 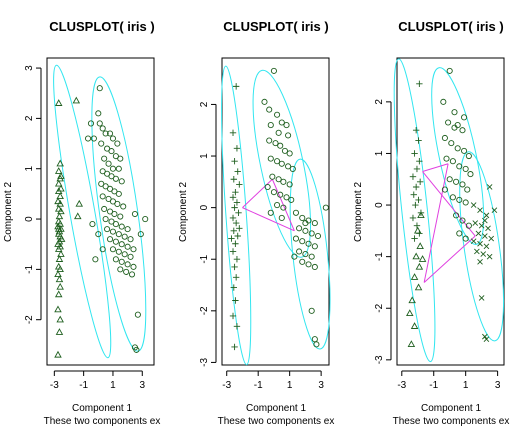 I want to click on panel-2-links, so click(x=268, y=205).